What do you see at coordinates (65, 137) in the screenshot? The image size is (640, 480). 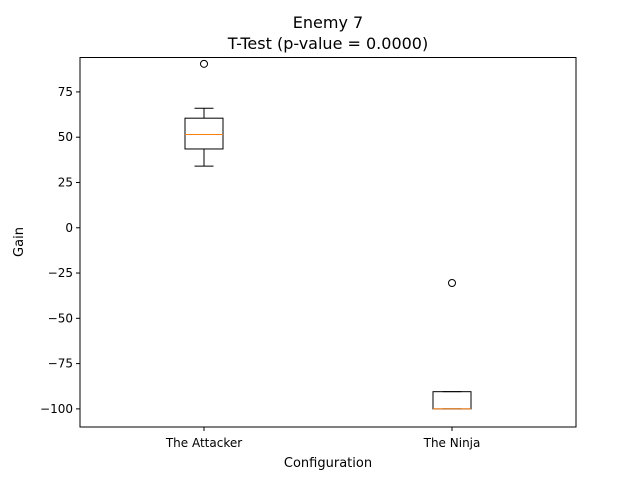 I see `y-tick-label: 50` at bounding box center [65, 137].